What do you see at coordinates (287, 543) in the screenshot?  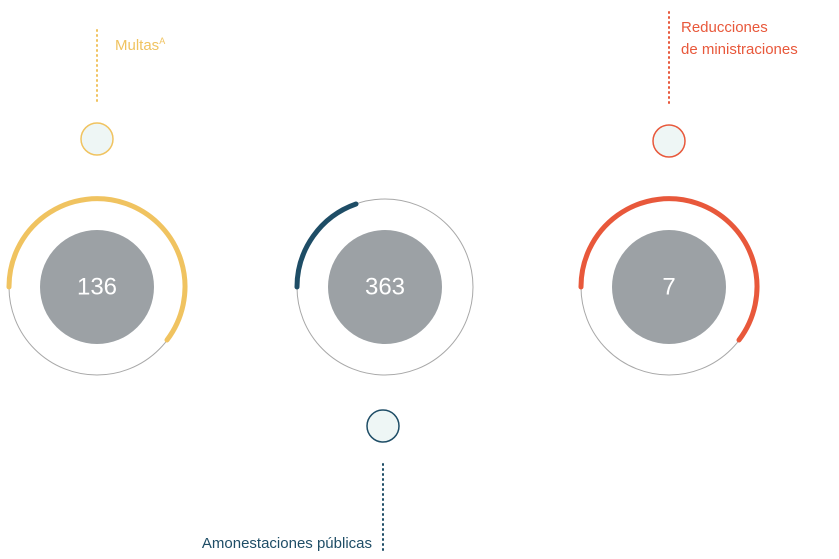 I see `label: Amonestaciones públicas` at bounding box center [287, 543].